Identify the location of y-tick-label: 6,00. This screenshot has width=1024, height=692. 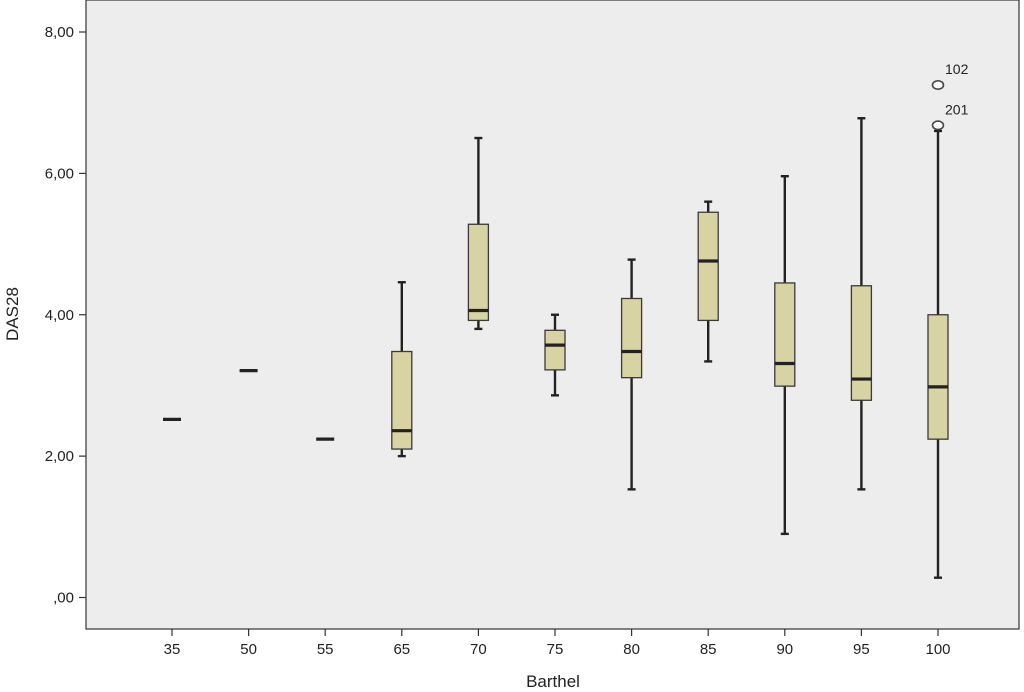
(59, 173).